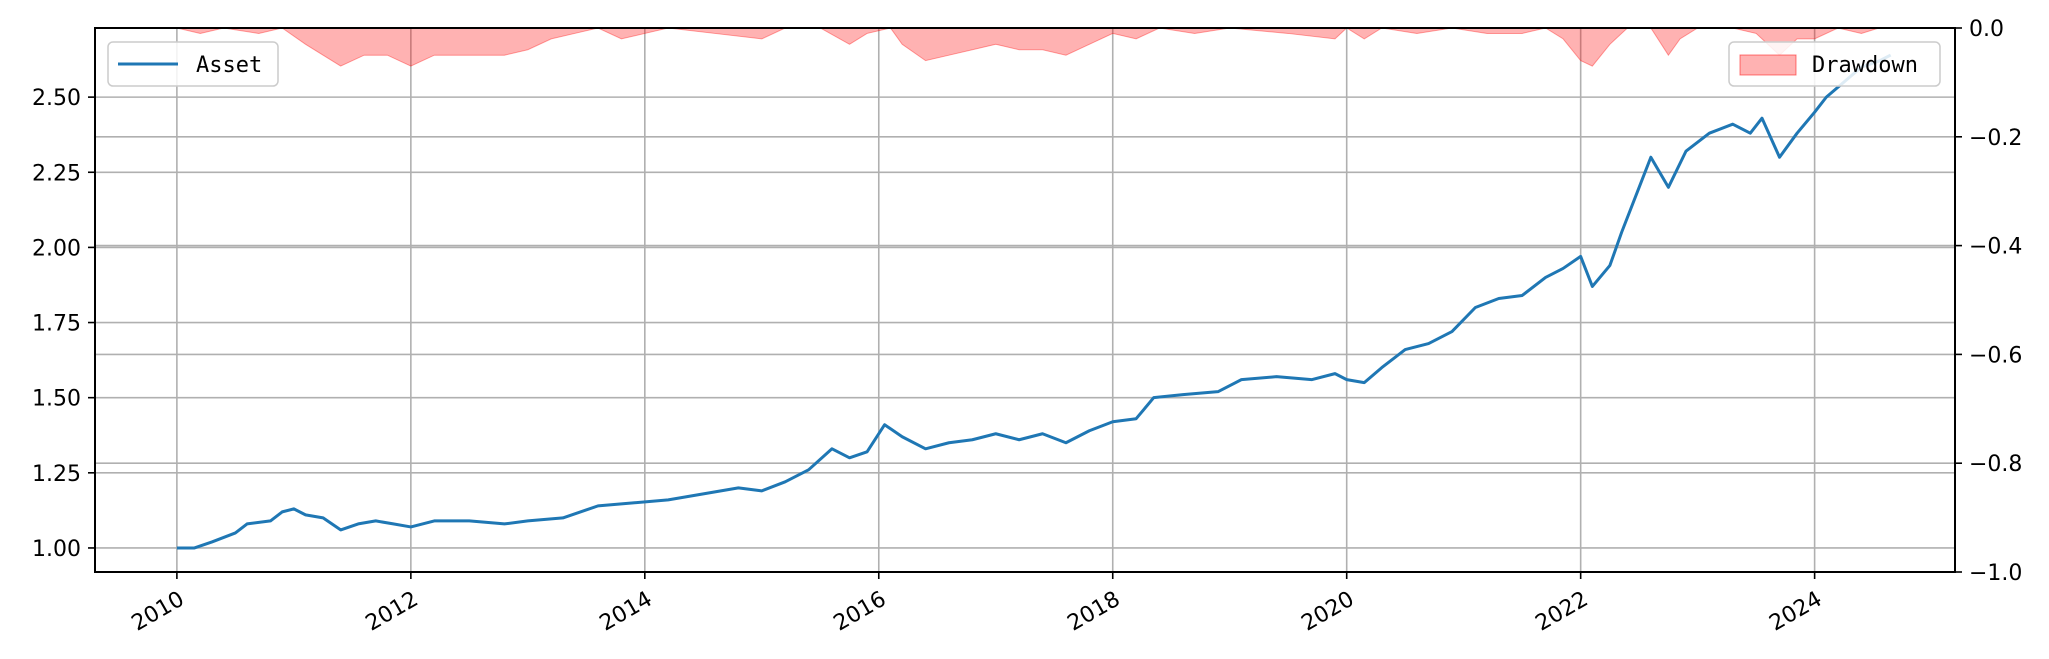 This screenshot has height=659, width=2049. I want to click on x-tick-label: 2010, so click(158, 612).